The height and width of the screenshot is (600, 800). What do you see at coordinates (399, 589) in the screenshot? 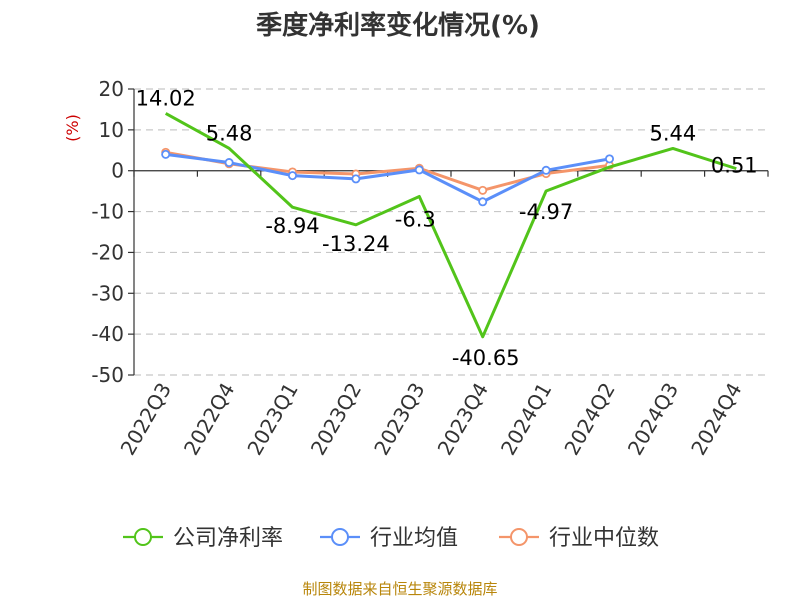
I see `data-source: 制图数据来自恒生聚源数据库` at bounding box center [399, 589].